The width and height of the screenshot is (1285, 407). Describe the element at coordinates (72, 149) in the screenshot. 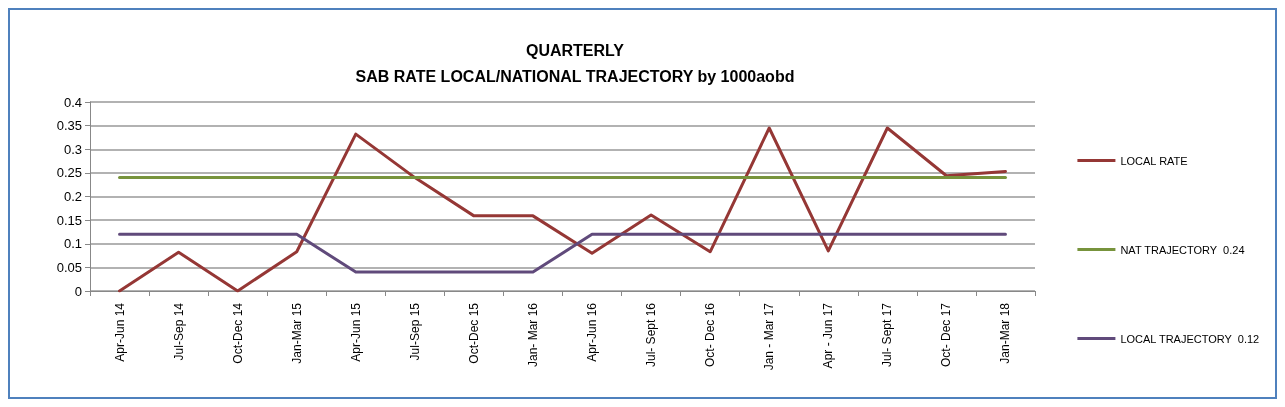

I see `y-tick-label: 0.3` at that location.